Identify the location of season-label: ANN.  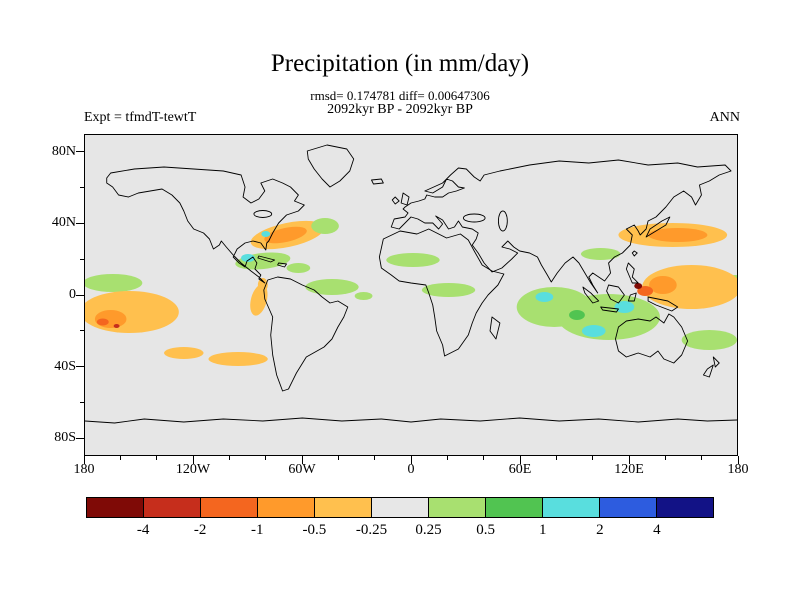
(724, 117).